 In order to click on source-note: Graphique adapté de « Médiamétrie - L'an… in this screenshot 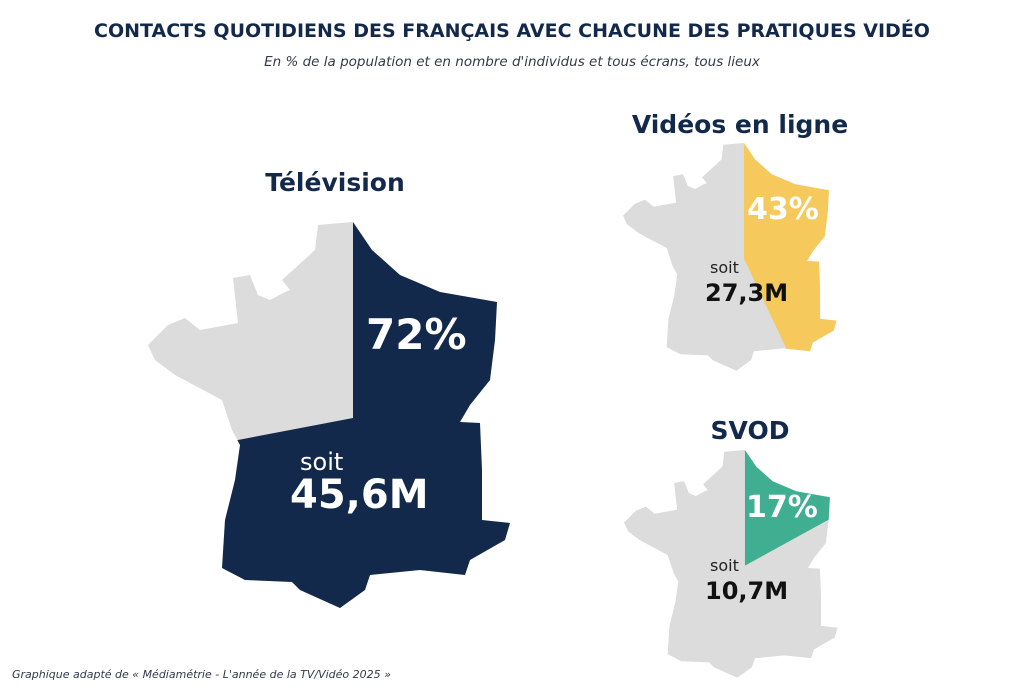, I will do `click(201, 674)`.